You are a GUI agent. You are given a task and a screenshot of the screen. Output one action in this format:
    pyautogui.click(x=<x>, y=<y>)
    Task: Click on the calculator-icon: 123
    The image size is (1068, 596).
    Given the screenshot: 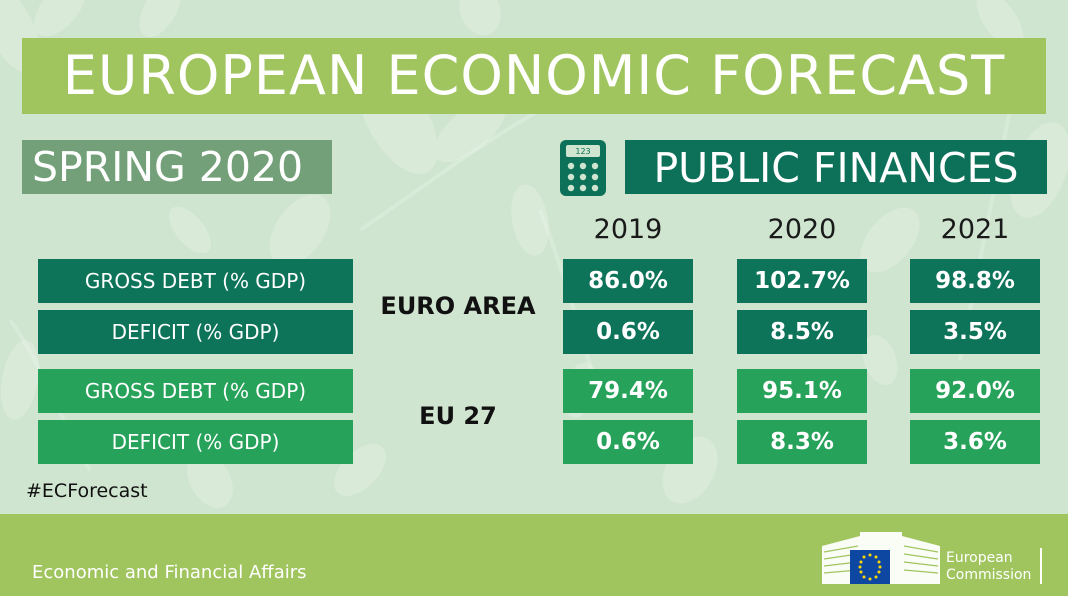 What is the action you would take?
    pyautogui.click(x=583, y=168)
    